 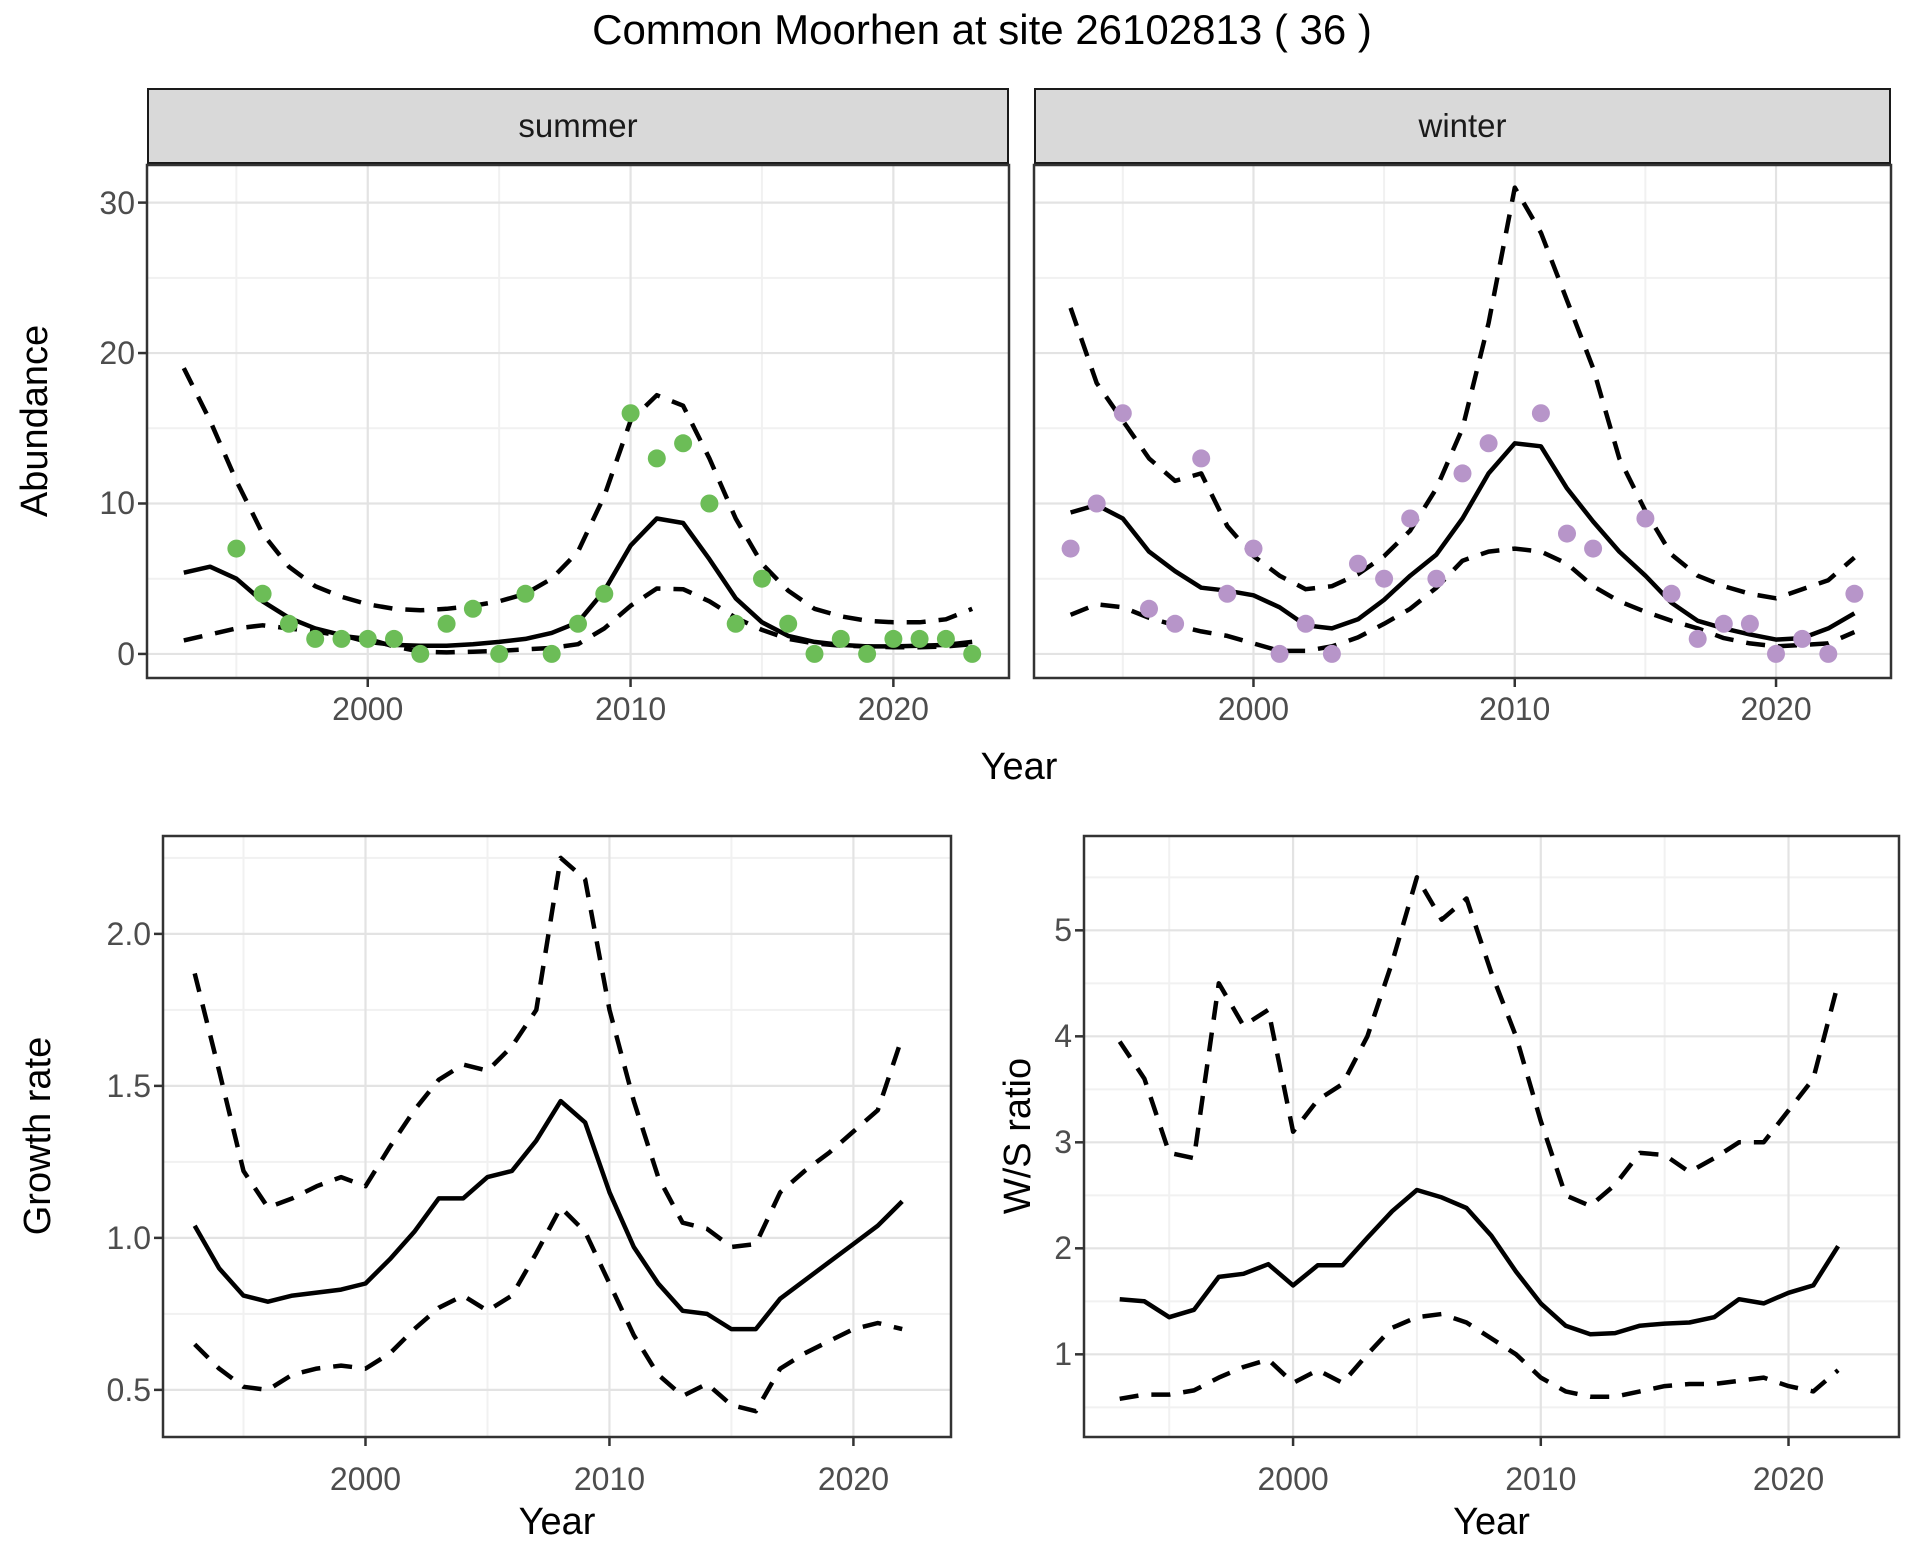 I want to click on x-axis-label-year-bottom-right: Year, so click(x=1491, y=1522).